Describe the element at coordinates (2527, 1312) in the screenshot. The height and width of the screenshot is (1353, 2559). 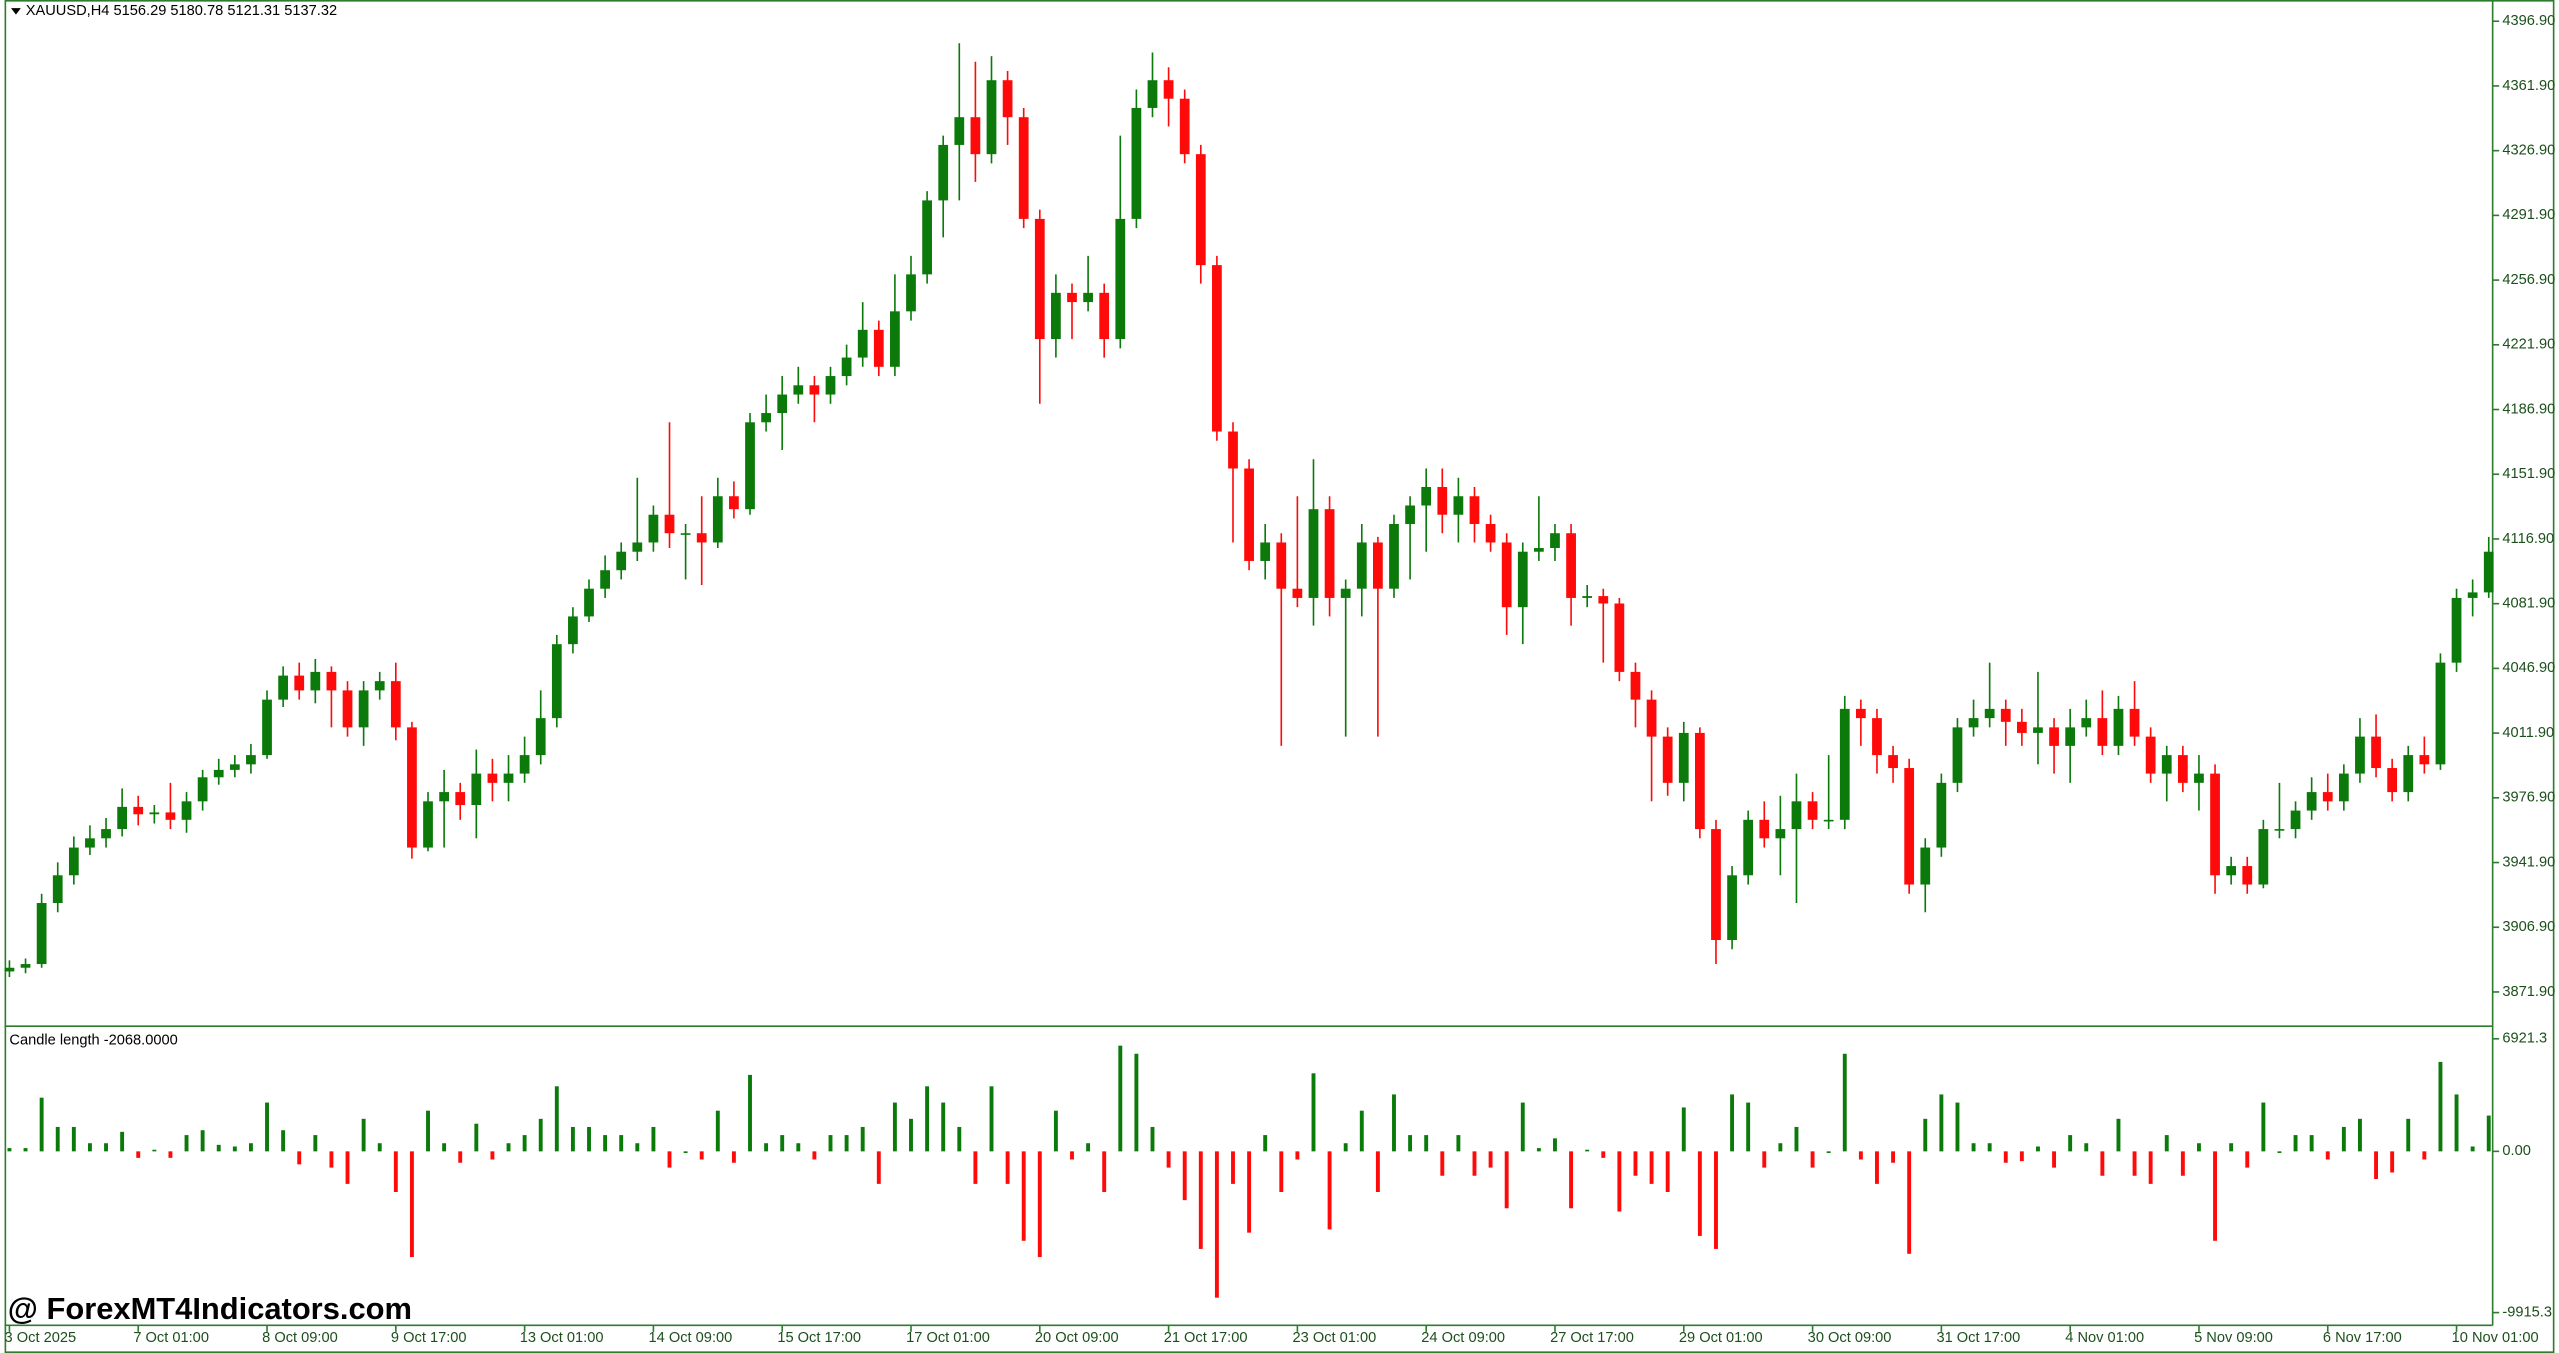
I see `y-tick-label: -9915.3` at that location.